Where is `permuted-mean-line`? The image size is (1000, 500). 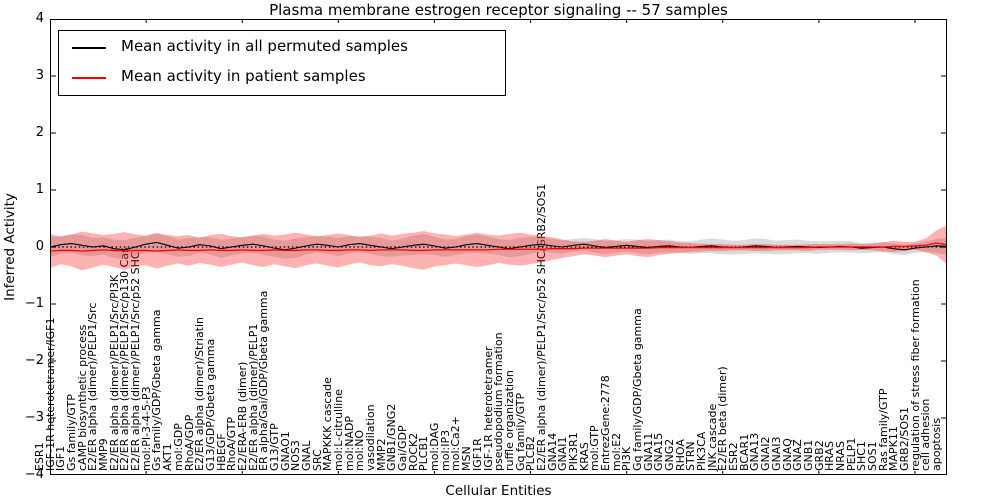 permuted-mean-line is located at coordinates (498, 246).